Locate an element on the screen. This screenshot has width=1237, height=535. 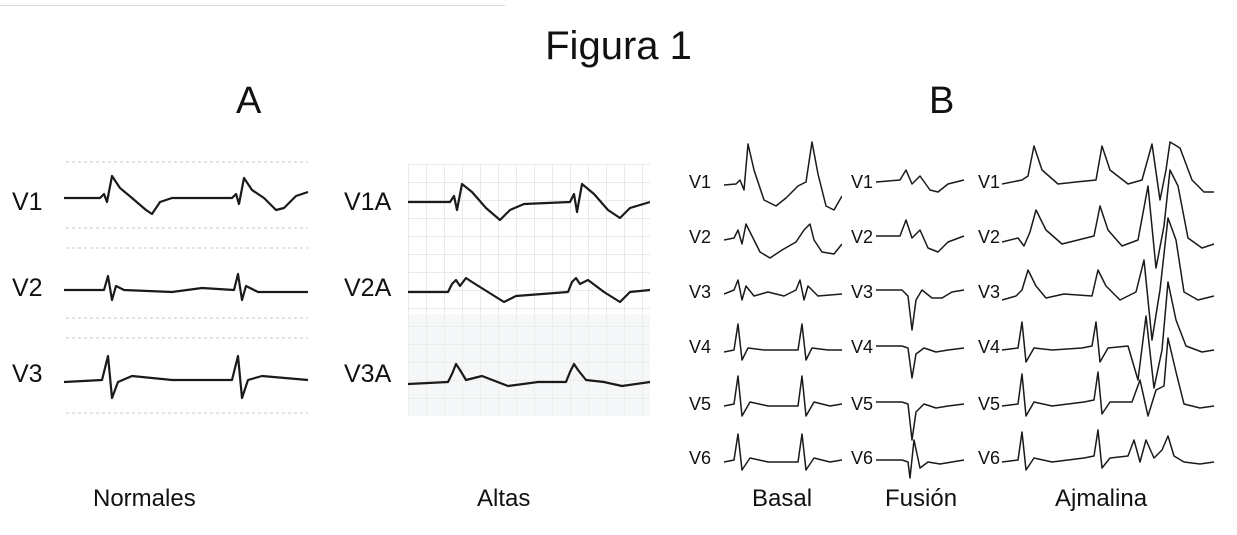
lead-label-fusion-v2: V2 is located at coordinates (862, 237).